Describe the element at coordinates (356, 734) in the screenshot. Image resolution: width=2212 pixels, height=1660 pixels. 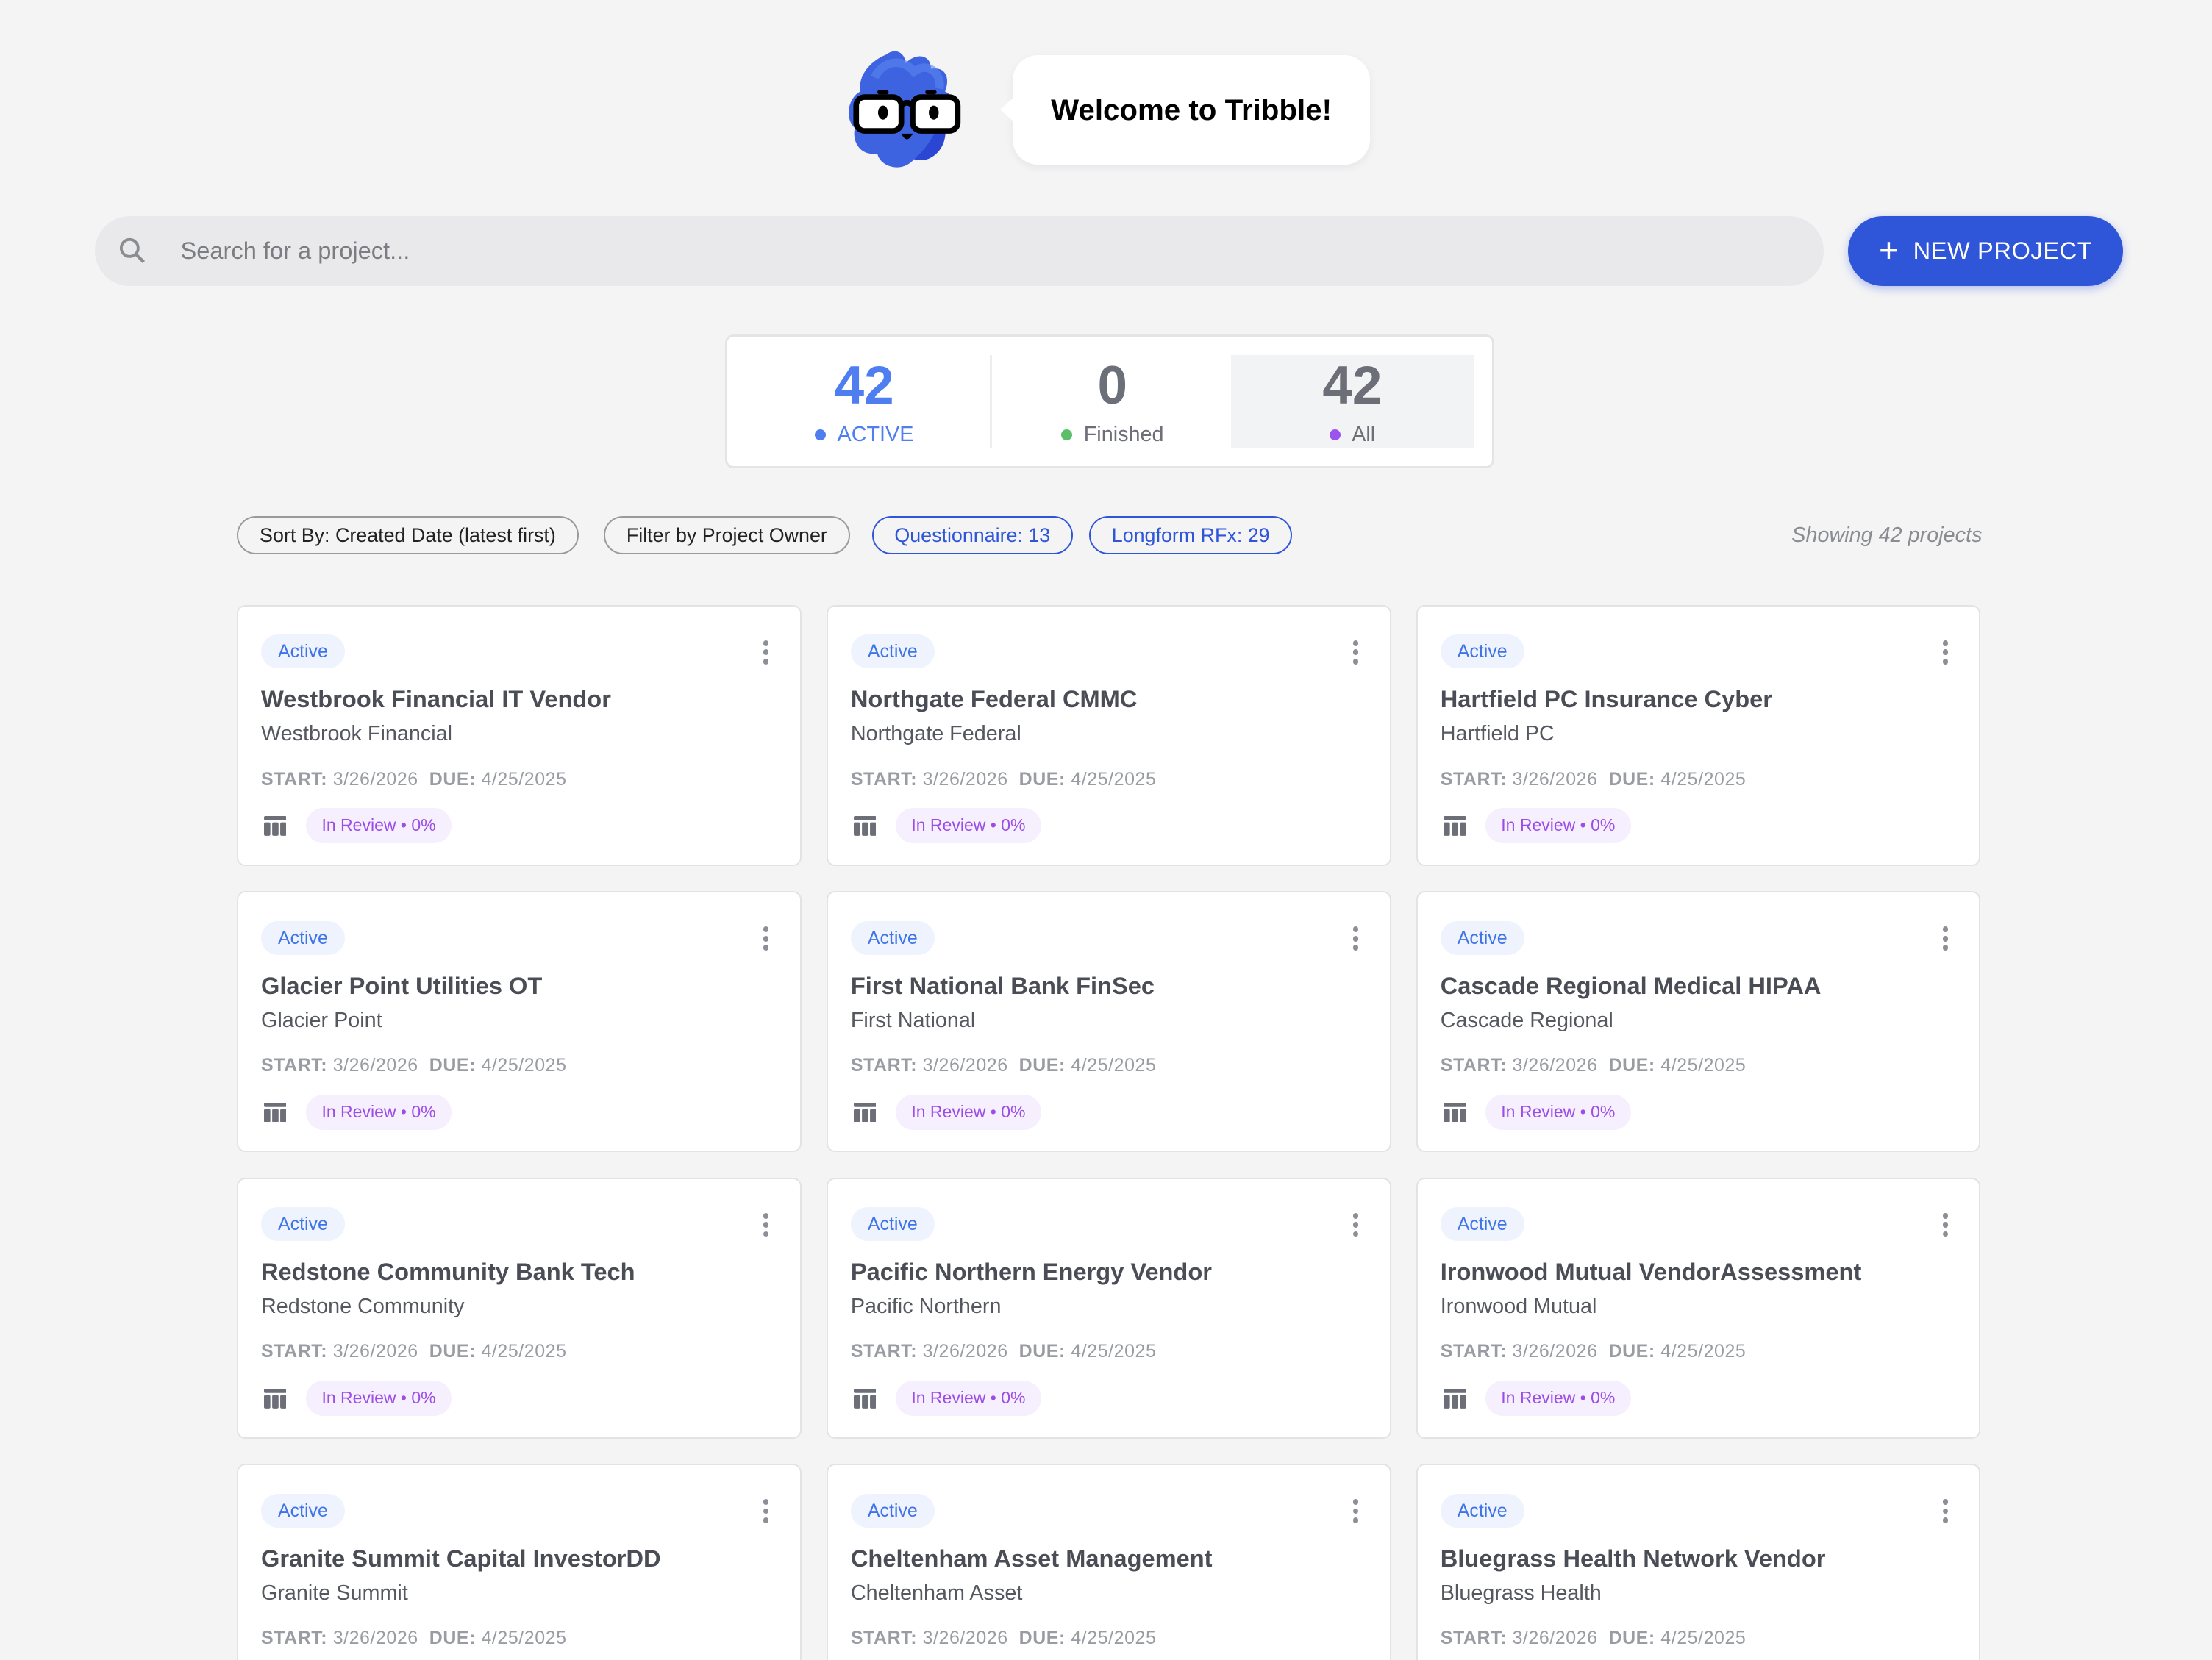
I see `project-company: Westbrook Financial` at that location.